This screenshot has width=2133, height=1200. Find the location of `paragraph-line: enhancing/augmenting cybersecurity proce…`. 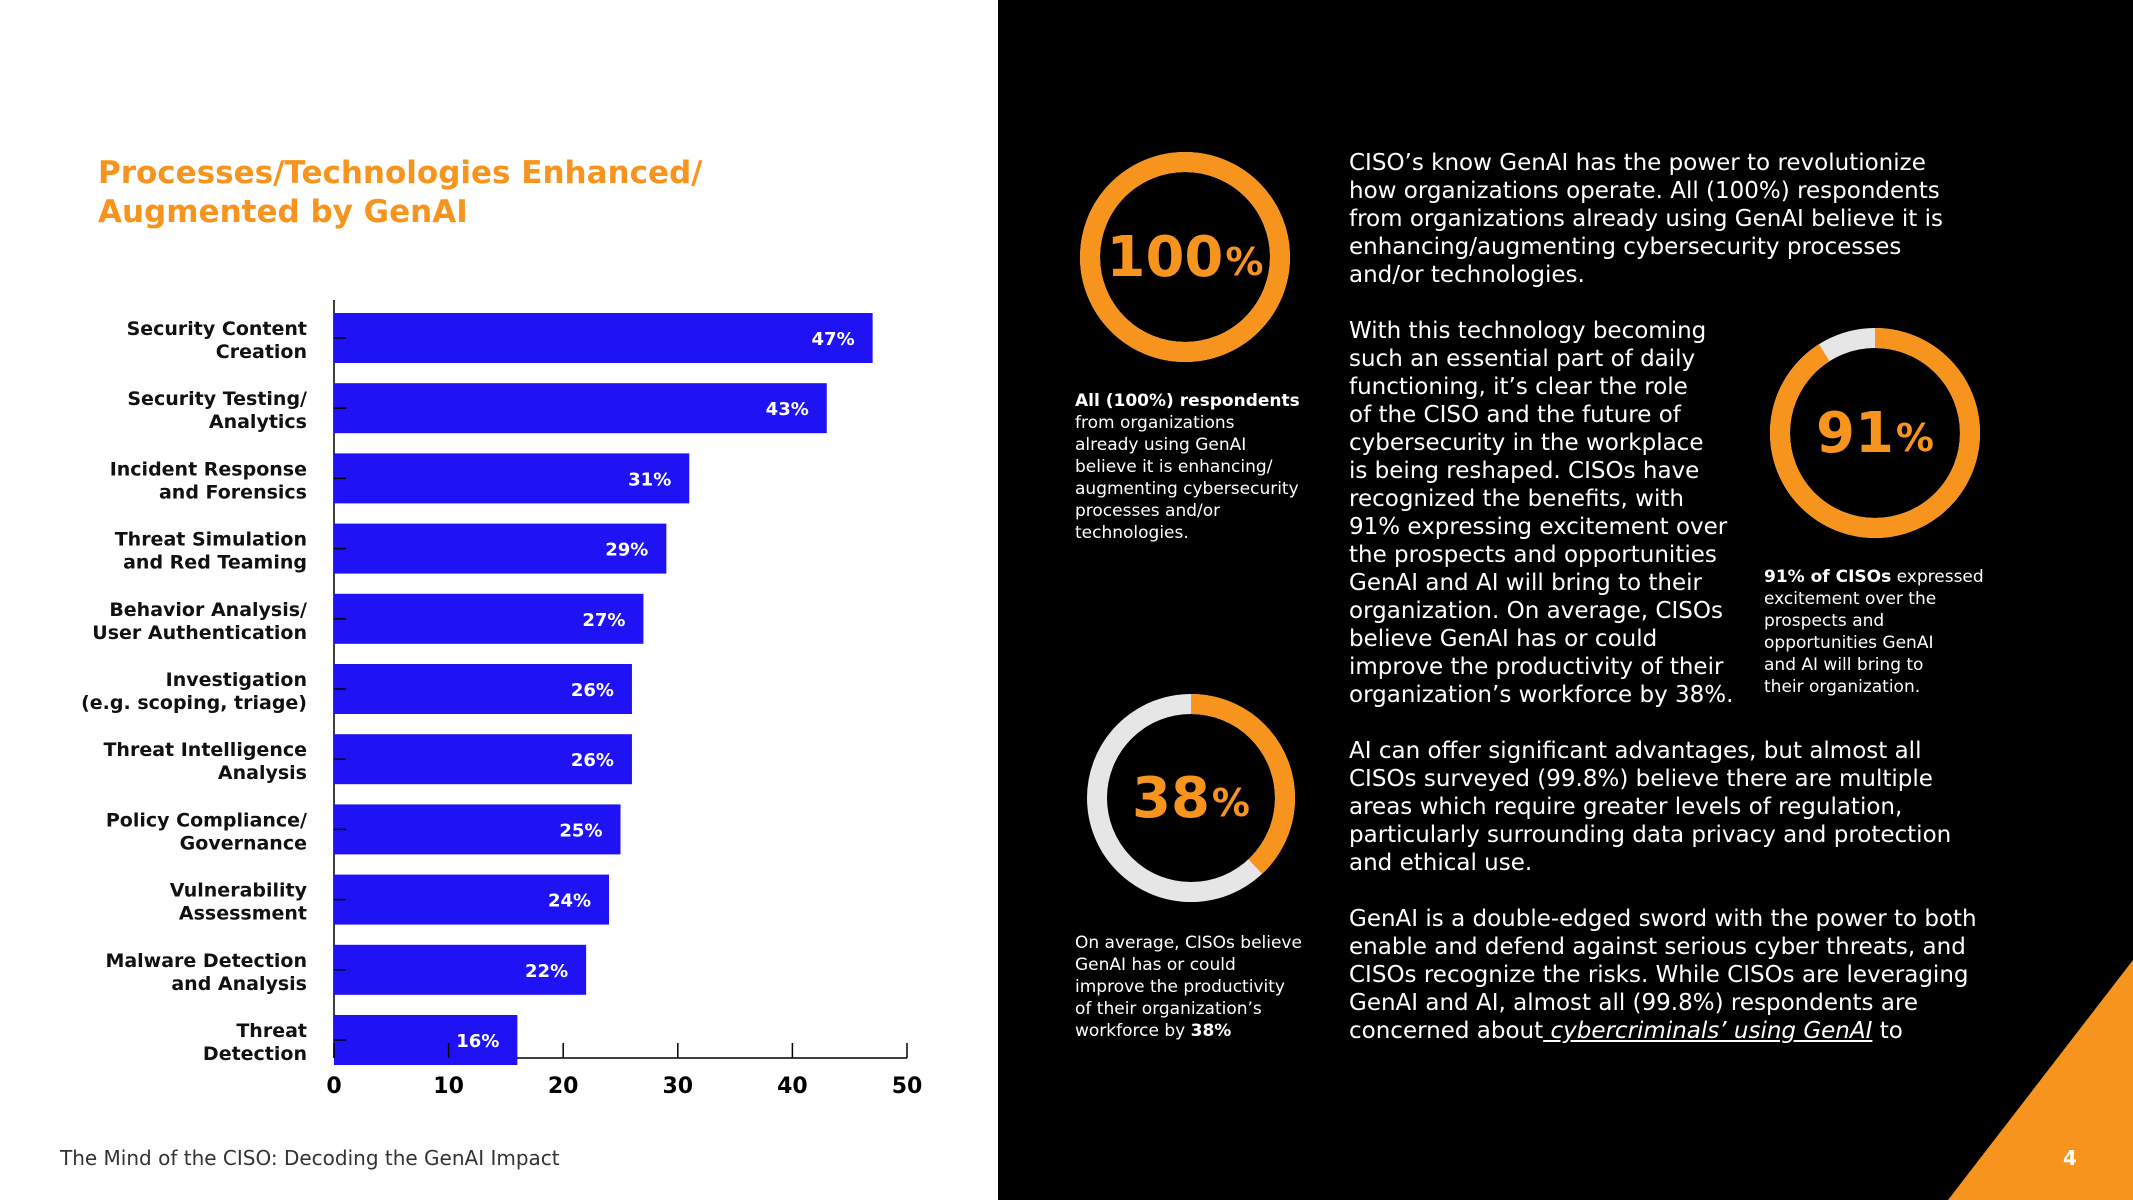

paragraph-line: enhancing/augmenting cybersecurity proce… is located at coordinates (1625, 247).